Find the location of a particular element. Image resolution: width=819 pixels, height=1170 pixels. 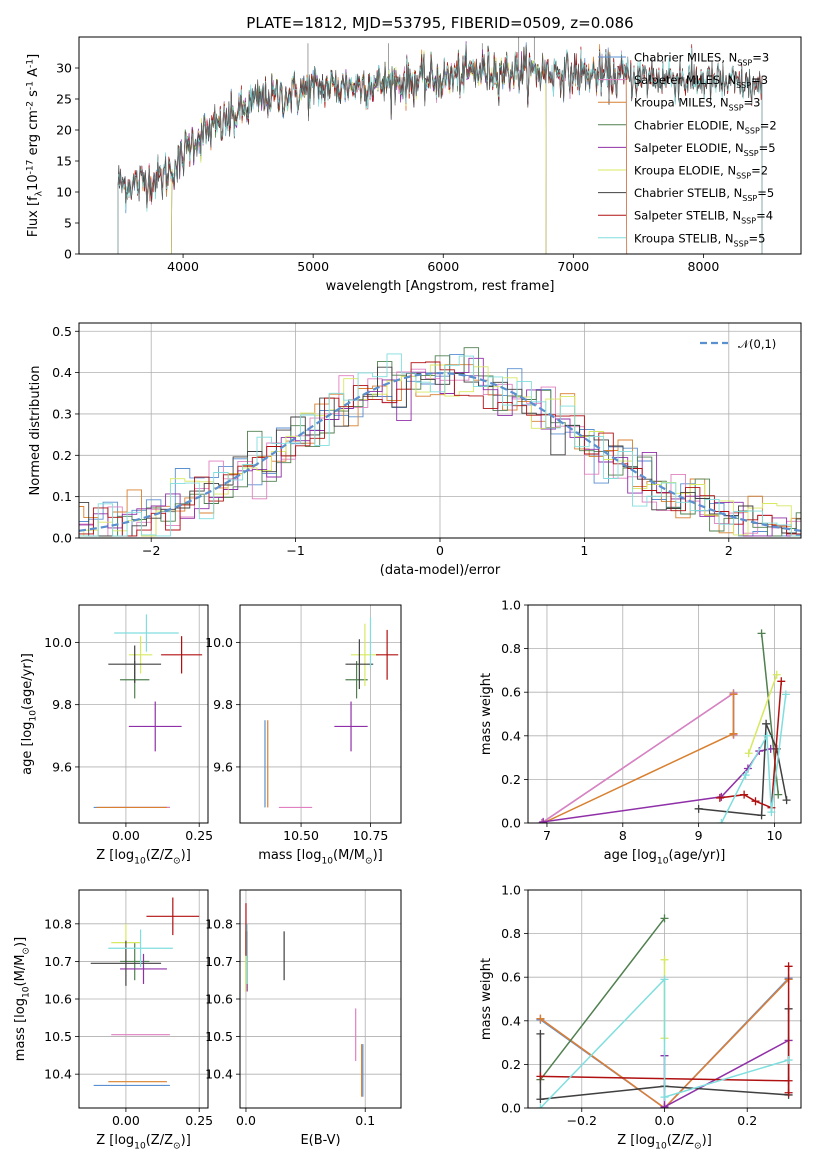

y-axis-label: Flux [fλ​10-17​ erg cm-2​ s-1​ A-1​] is located at coordinates (35, 145).